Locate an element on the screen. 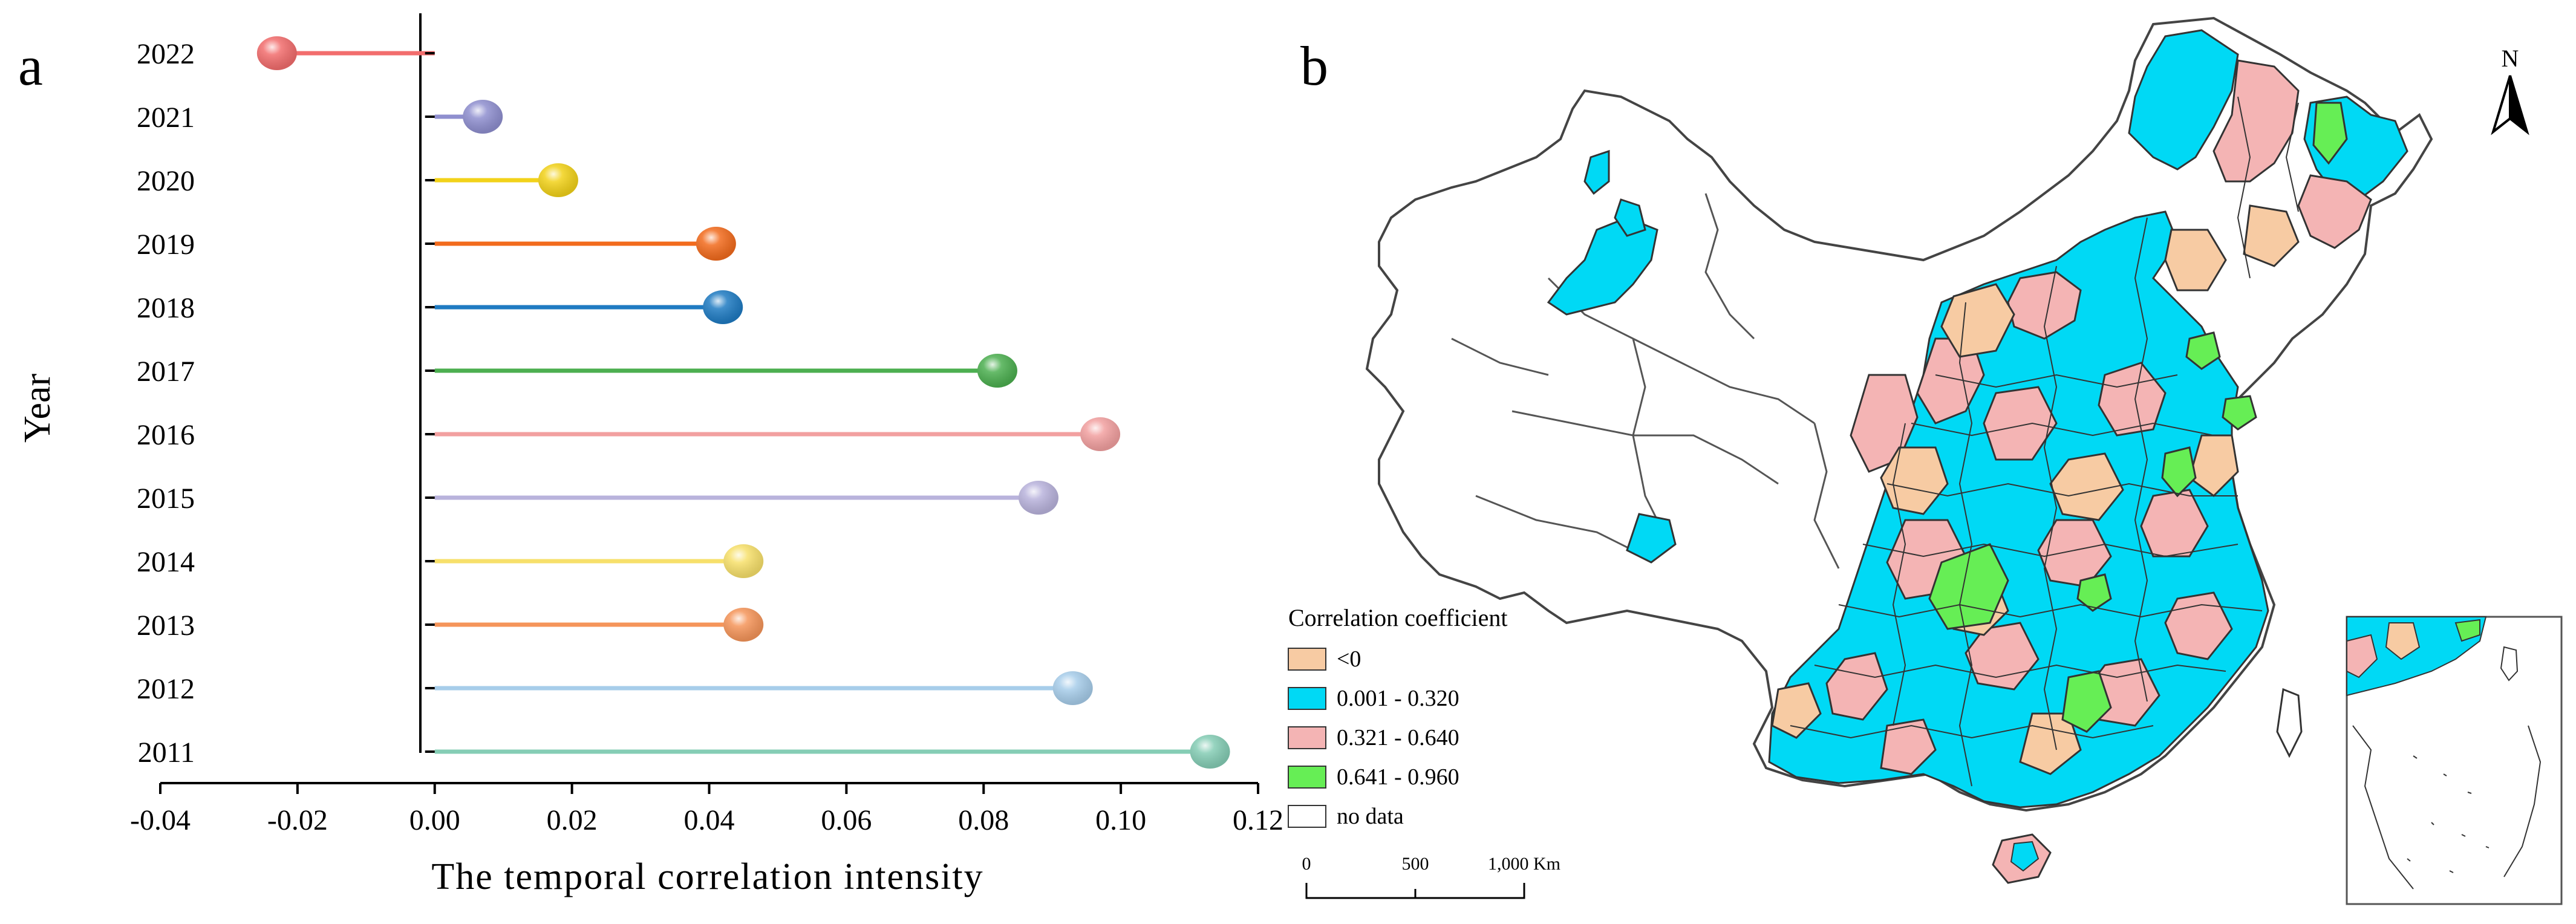 This screenshot has width=2576, height=924. year-tick-label-2012: 2012 is located at coordinates (166, 689).